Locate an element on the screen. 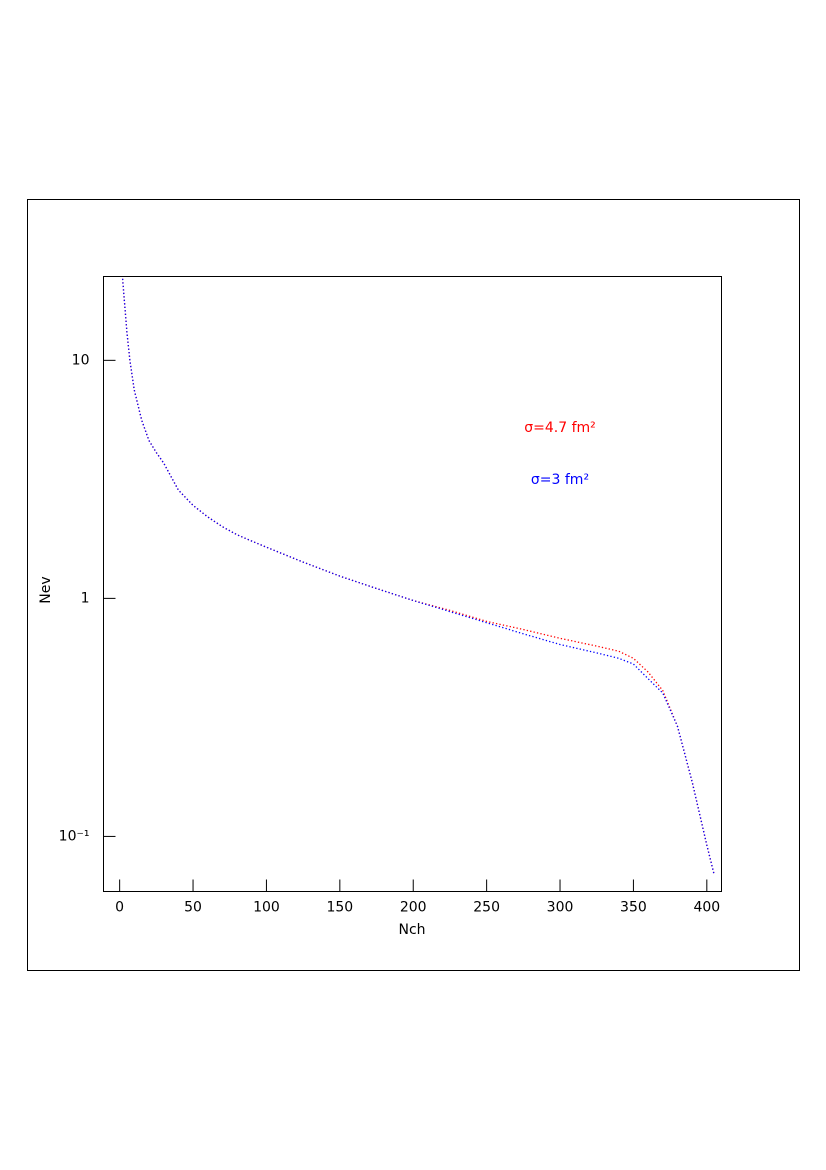 The height and width of the screenshot is (1170, 826). y-tick-label: 10 is located at coordinates (81, 360).